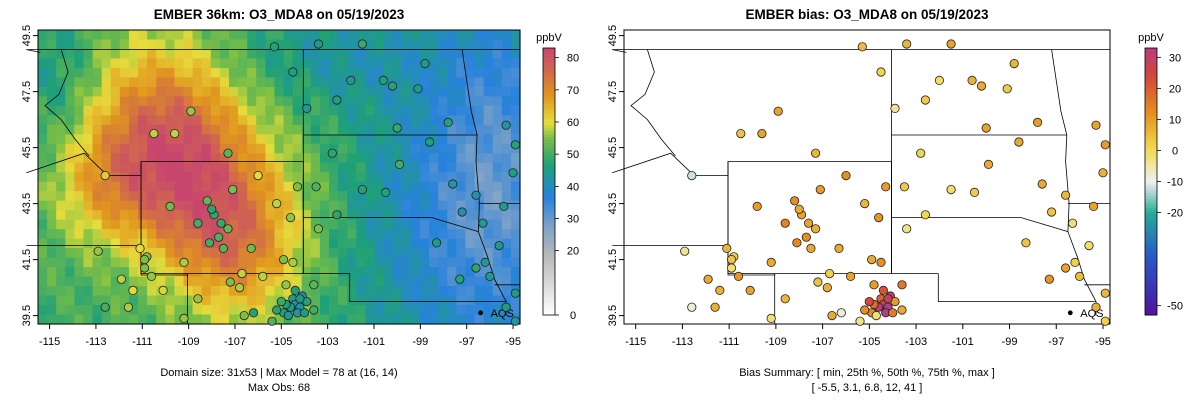 The width and height of the screenshot is (1200, 409). What do you see at coordinates (823, 342) in the screenshot?
I see `right-x-tick-label: -107` at bounding box center [823, 342].